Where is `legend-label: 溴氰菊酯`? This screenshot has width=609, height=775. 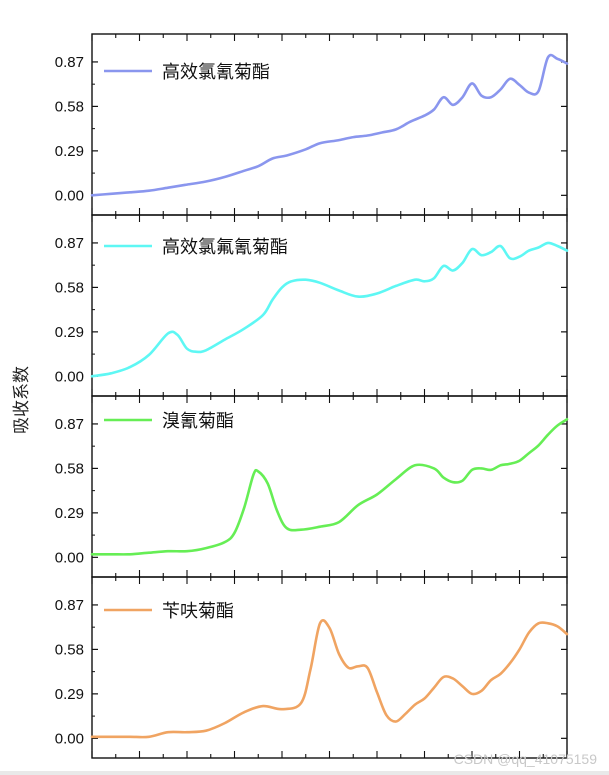 legend-label: 溴氰菊酯 is located at coordinates (198, 421).